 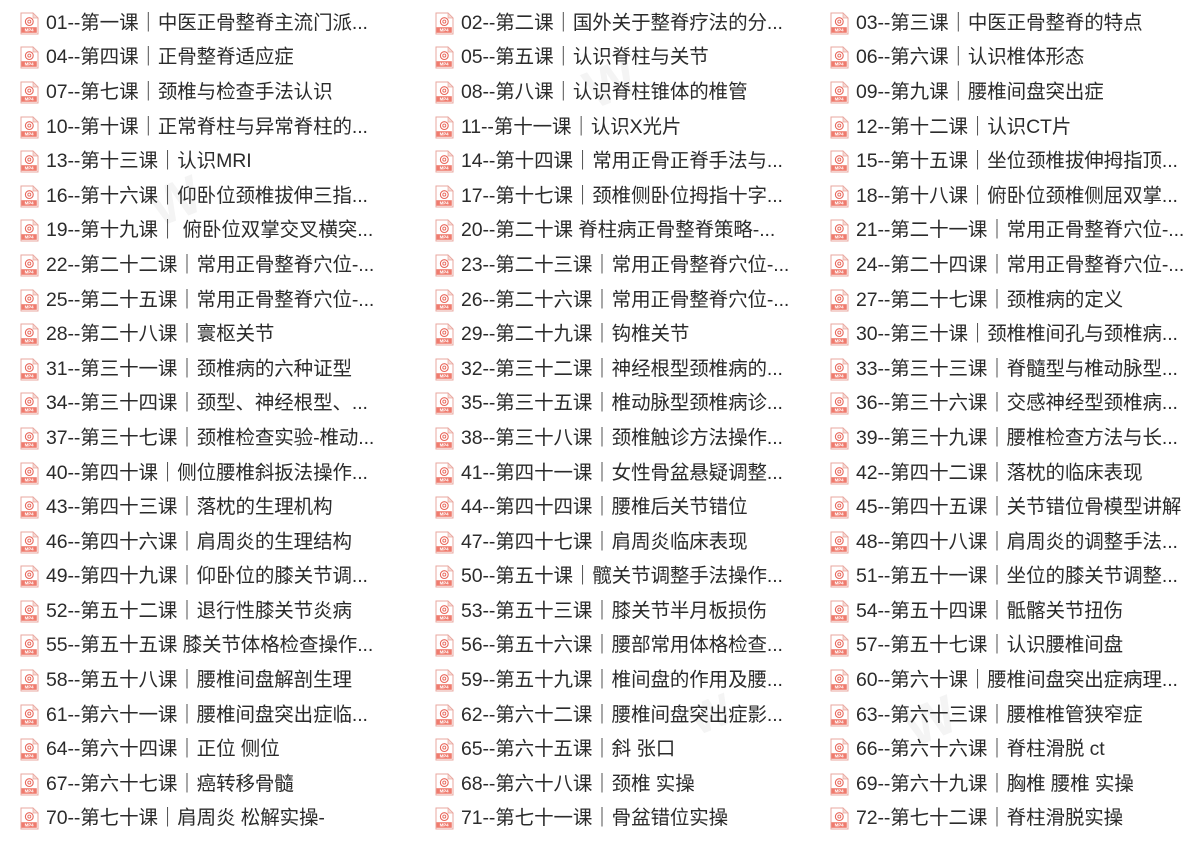 What do you see at coordinates (612, 819) in the screenshot?
I see `list-item: MP4 71--第七十一课｜骨盆错位实操` at bounding box center [612, 819].